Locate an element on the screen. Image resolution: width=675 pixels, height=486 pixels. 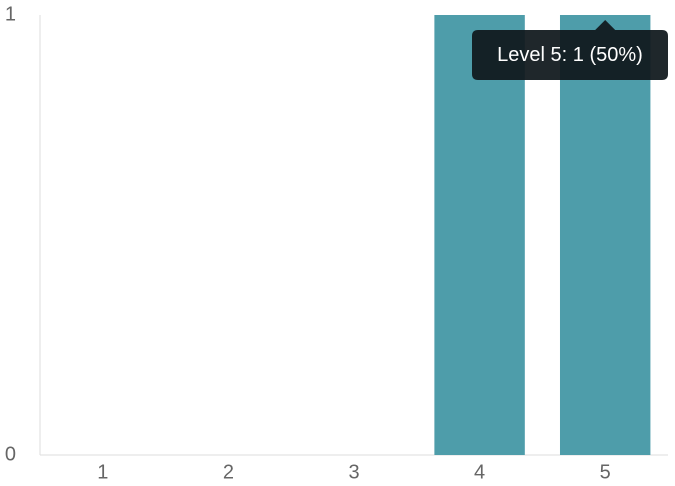
chart-tooltip: Level 5: 1 (50%) is located at coordinates (570, 50).